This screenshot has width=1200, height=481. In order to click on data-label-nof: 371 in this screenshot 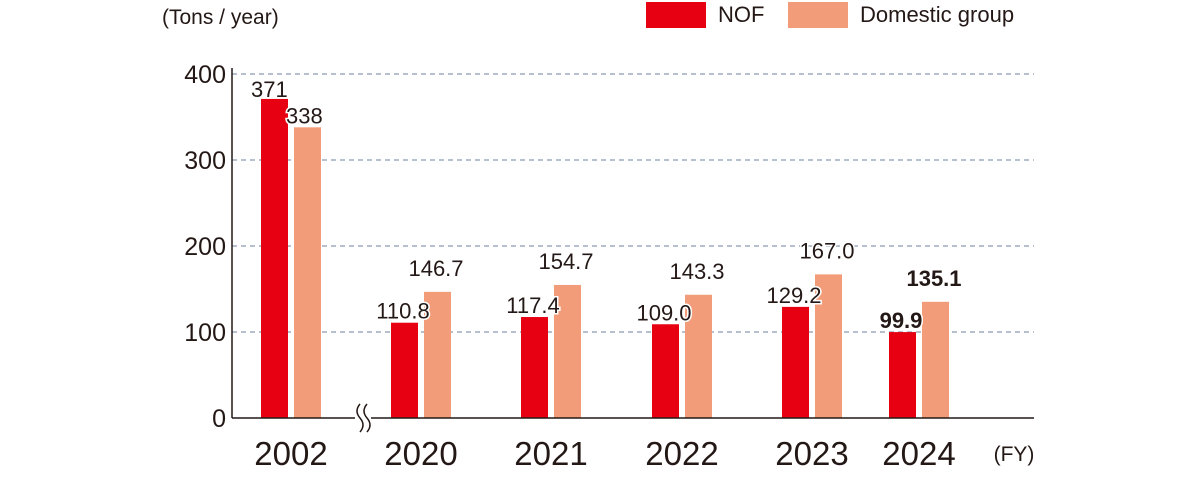, I will do `click(269, 89)`.